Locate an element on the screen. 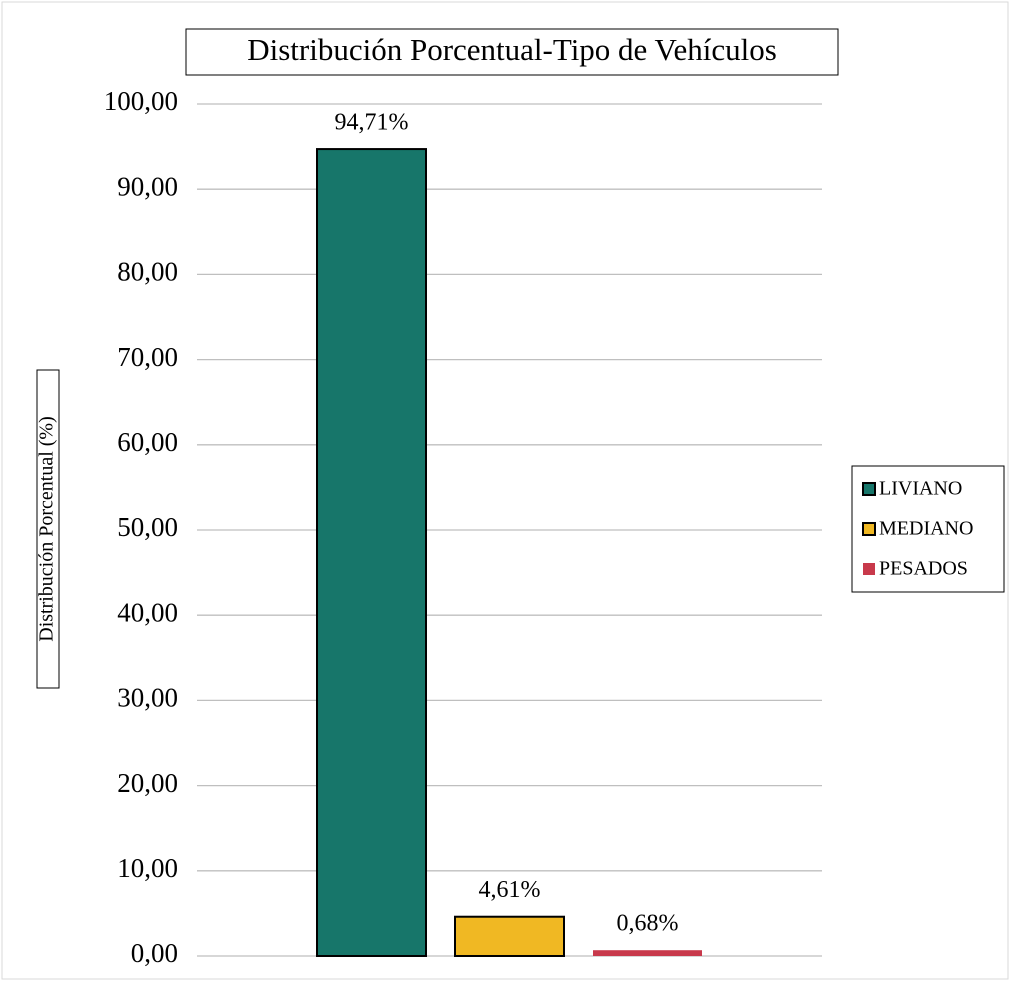  legend-box is located at coordinates (928, 529).